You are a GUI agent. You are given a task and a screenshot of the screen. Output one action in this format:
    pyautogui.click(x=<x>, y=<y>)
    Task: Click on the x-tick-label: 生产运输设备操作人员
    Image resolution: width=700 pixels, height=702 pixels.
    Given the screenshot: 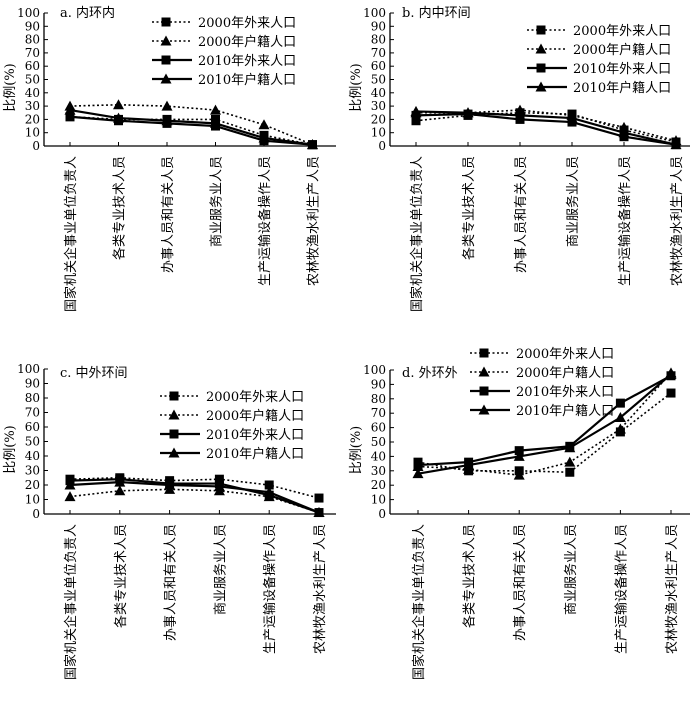 What is the action you would take?
    pyautogui.click(x=625, y=221)
    